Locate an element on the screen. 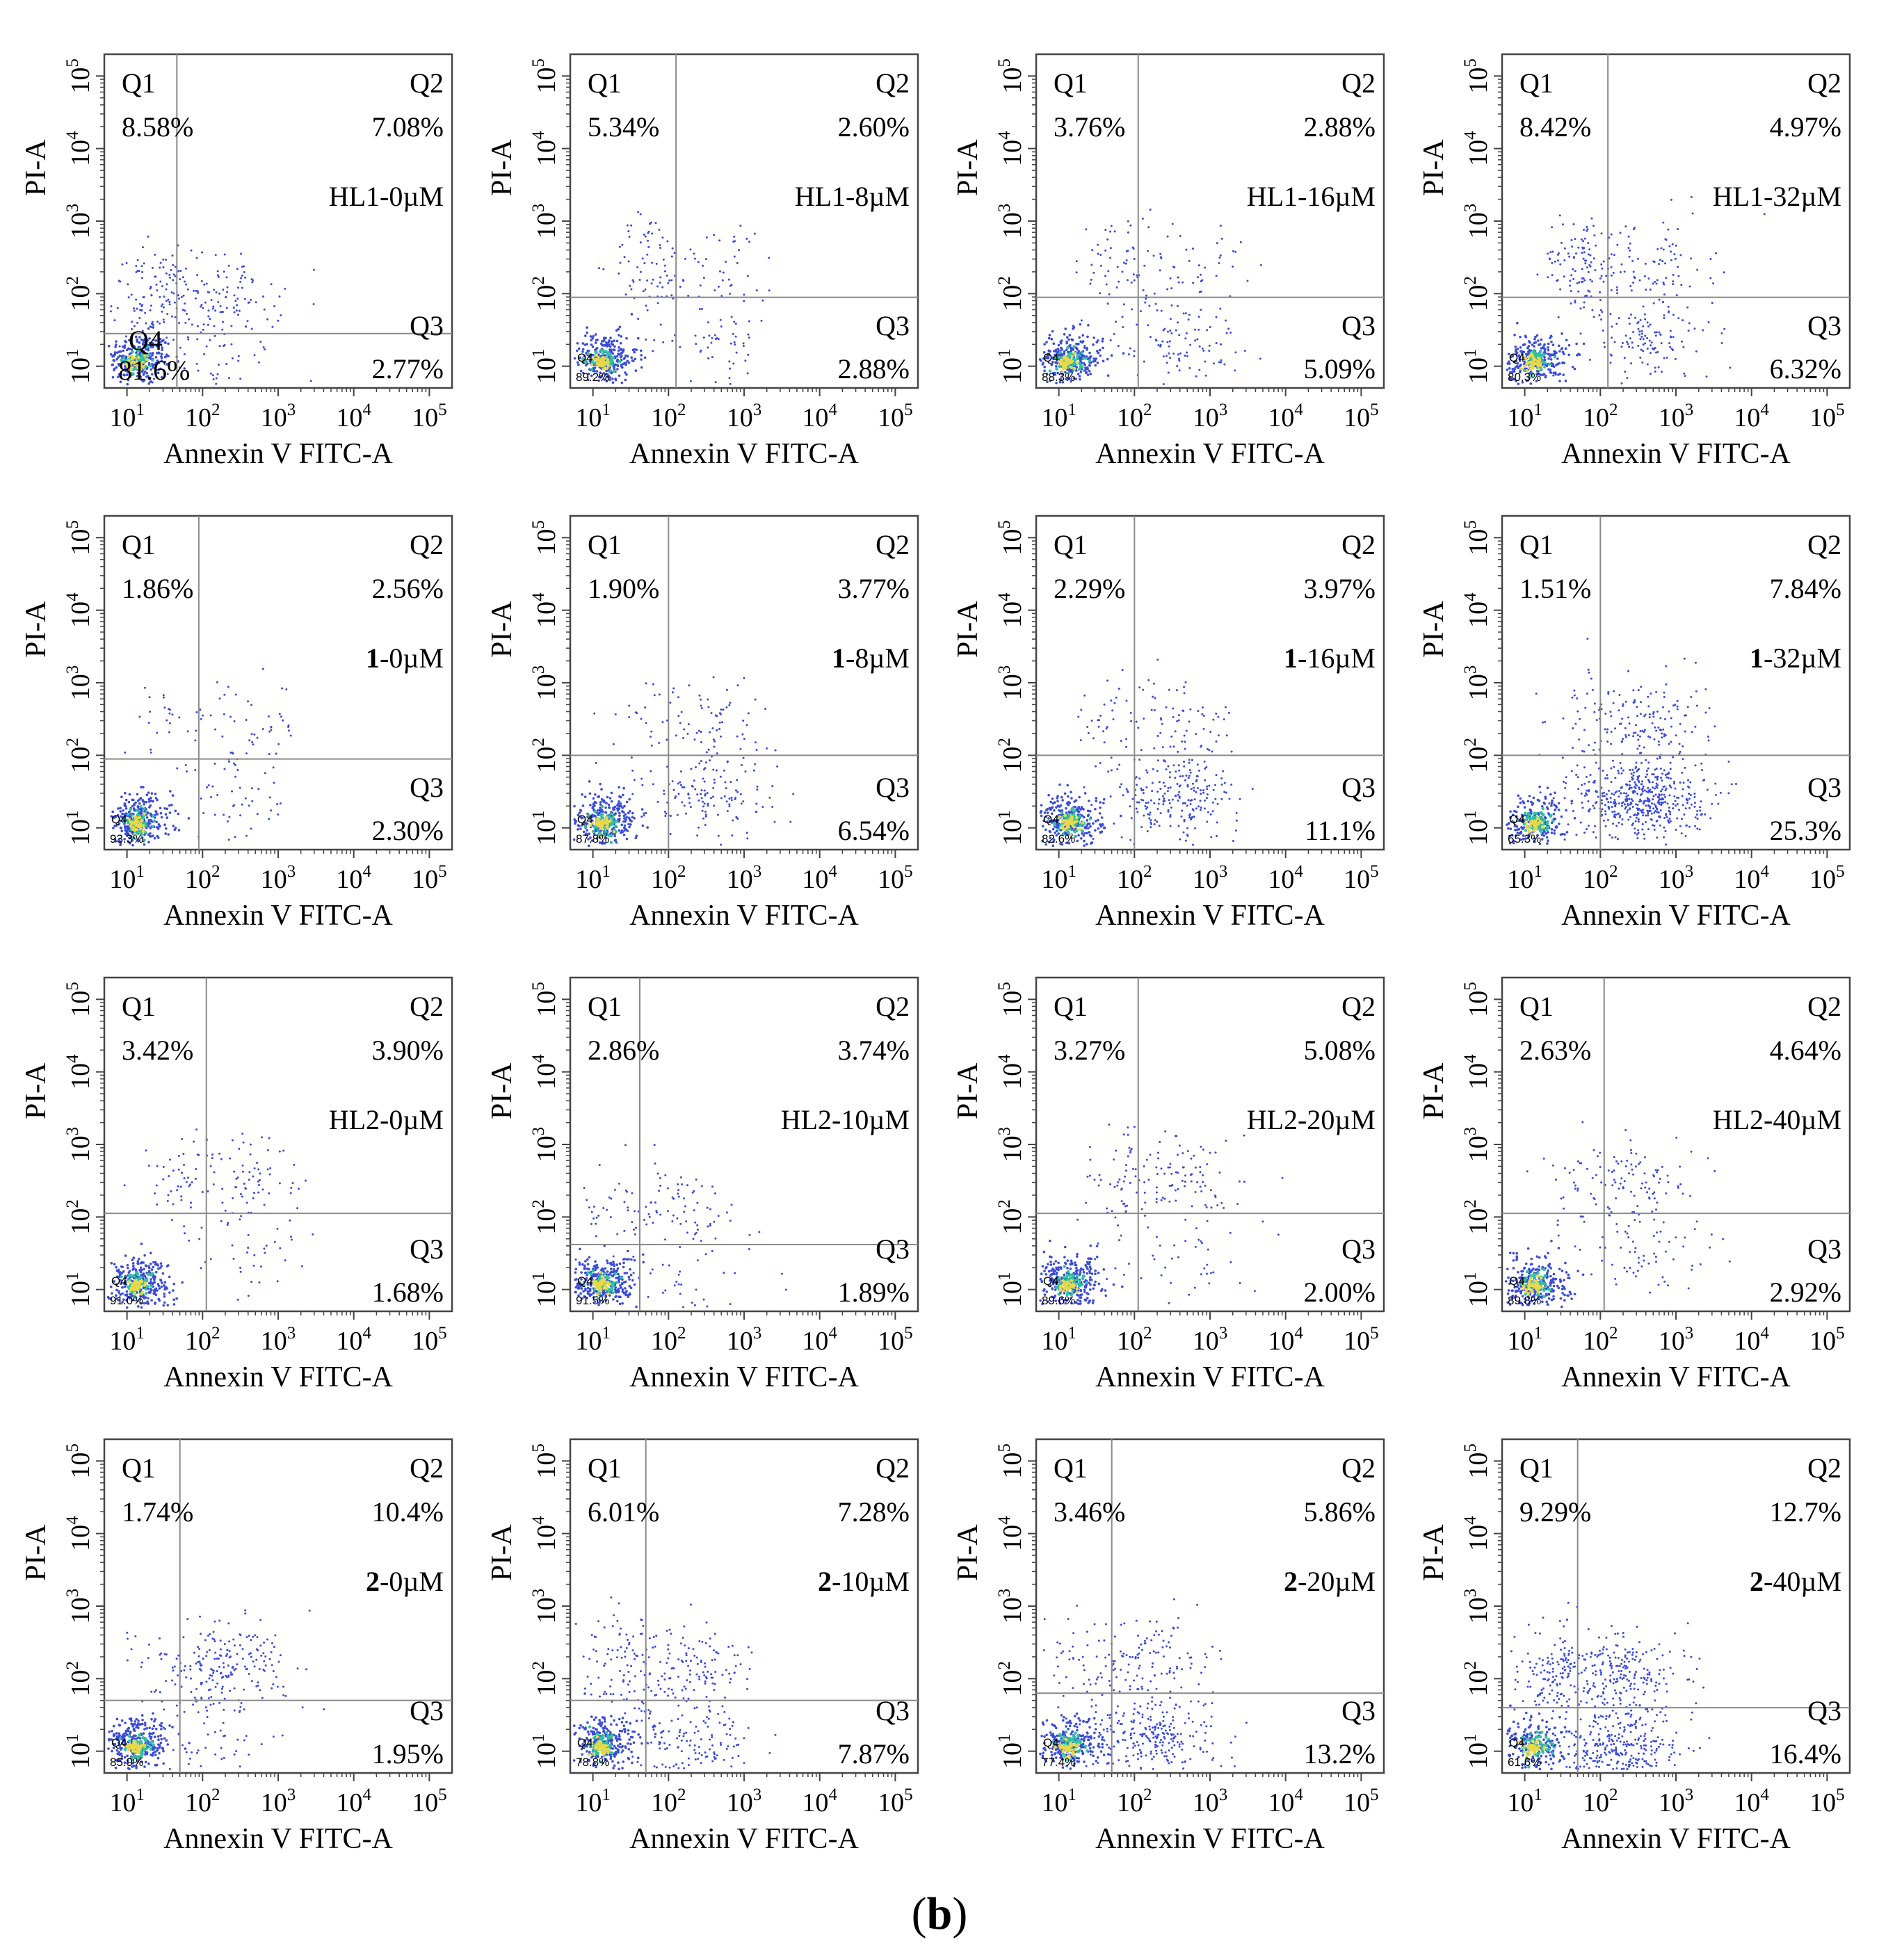 The height and width of the screenshot is (1960, 1879). x-tick-label: 101 is located at coordinates (1058, 878).